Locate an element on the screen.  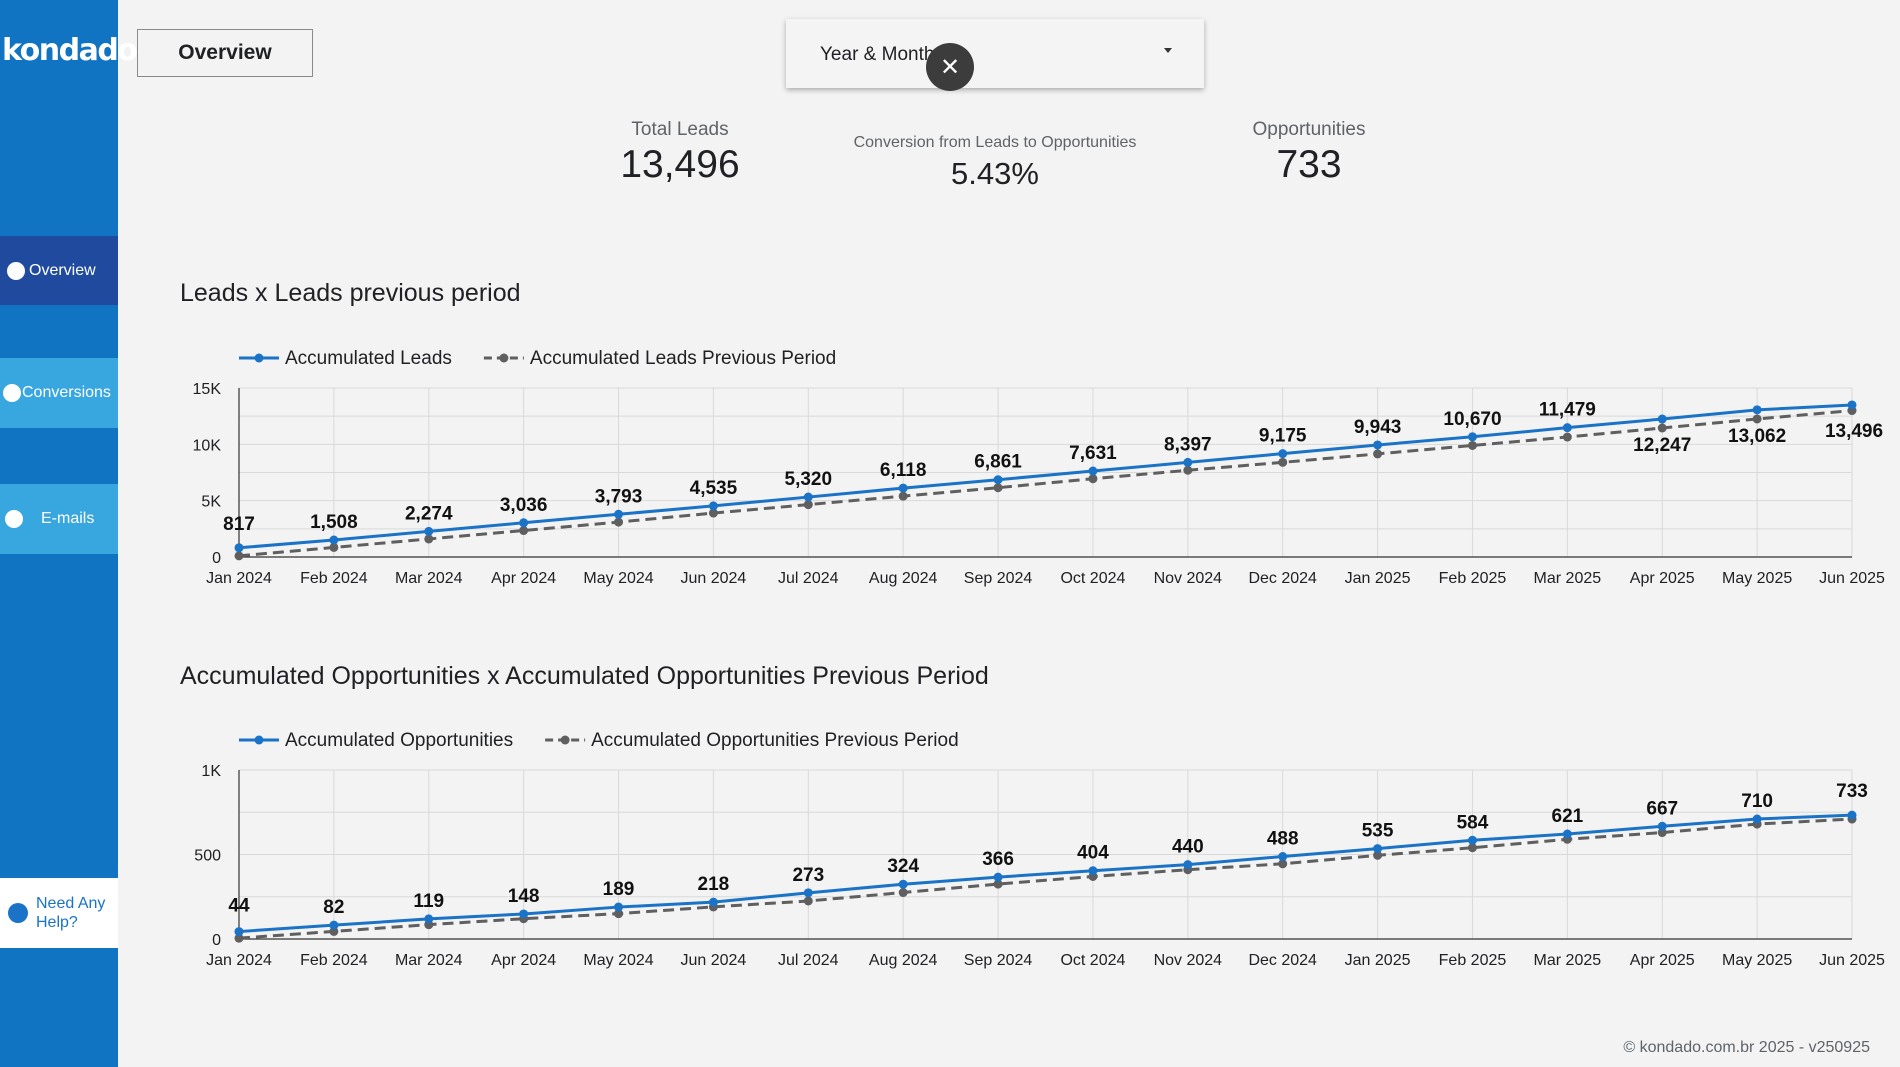
help-label: Need Any Help? is located at coordinates (71, 913).